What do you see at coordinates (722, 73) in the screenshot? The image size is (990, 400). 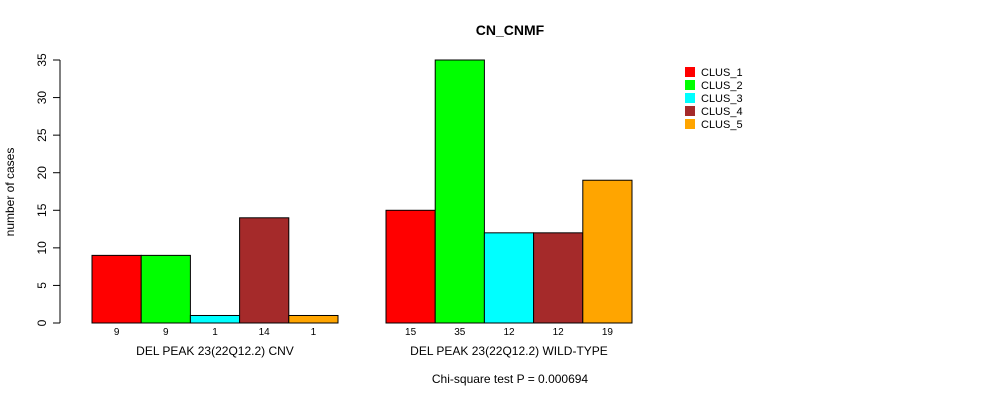 I see `legend-label: CLUS_1` at bounding box center [722, 73].